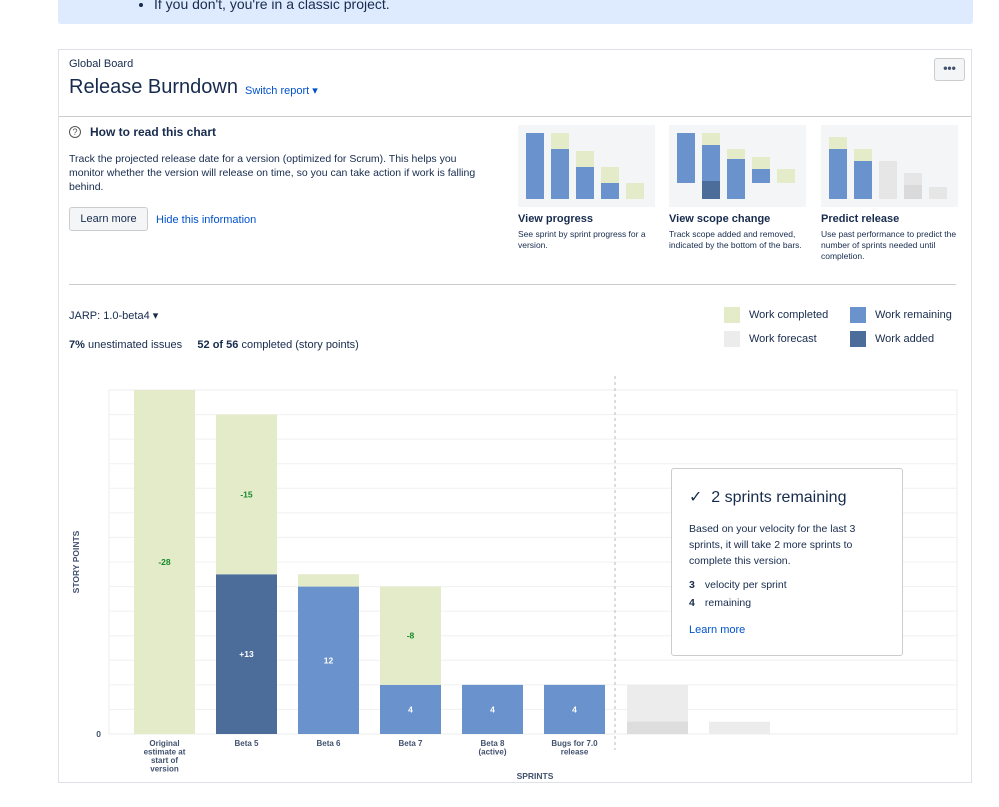 This screenshot has width=999, height=807. Describe the element at coordinates (206, 220) in the screenshot. I see `hide-information-link: Hide this information` at that location.